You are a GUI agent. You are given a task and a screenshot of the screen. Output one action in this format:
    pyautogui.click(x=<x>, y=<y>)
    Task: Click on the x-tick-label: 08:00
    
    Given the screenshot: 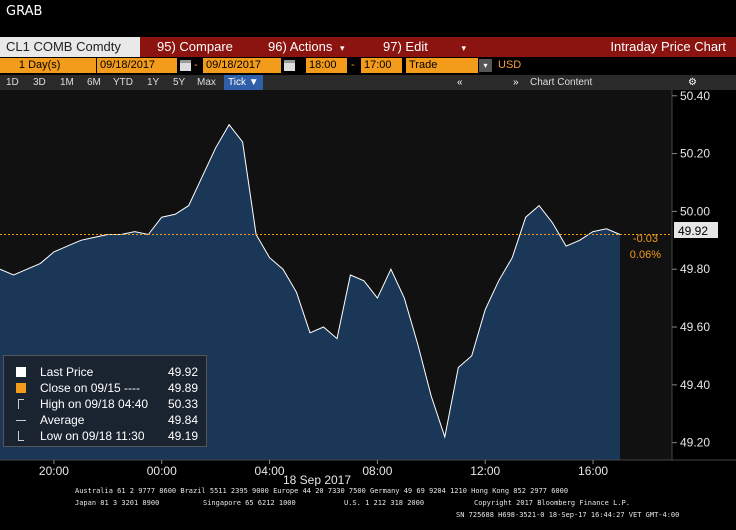 What is the action you would take?
    pyautogui.click(x=377, y=471)
    